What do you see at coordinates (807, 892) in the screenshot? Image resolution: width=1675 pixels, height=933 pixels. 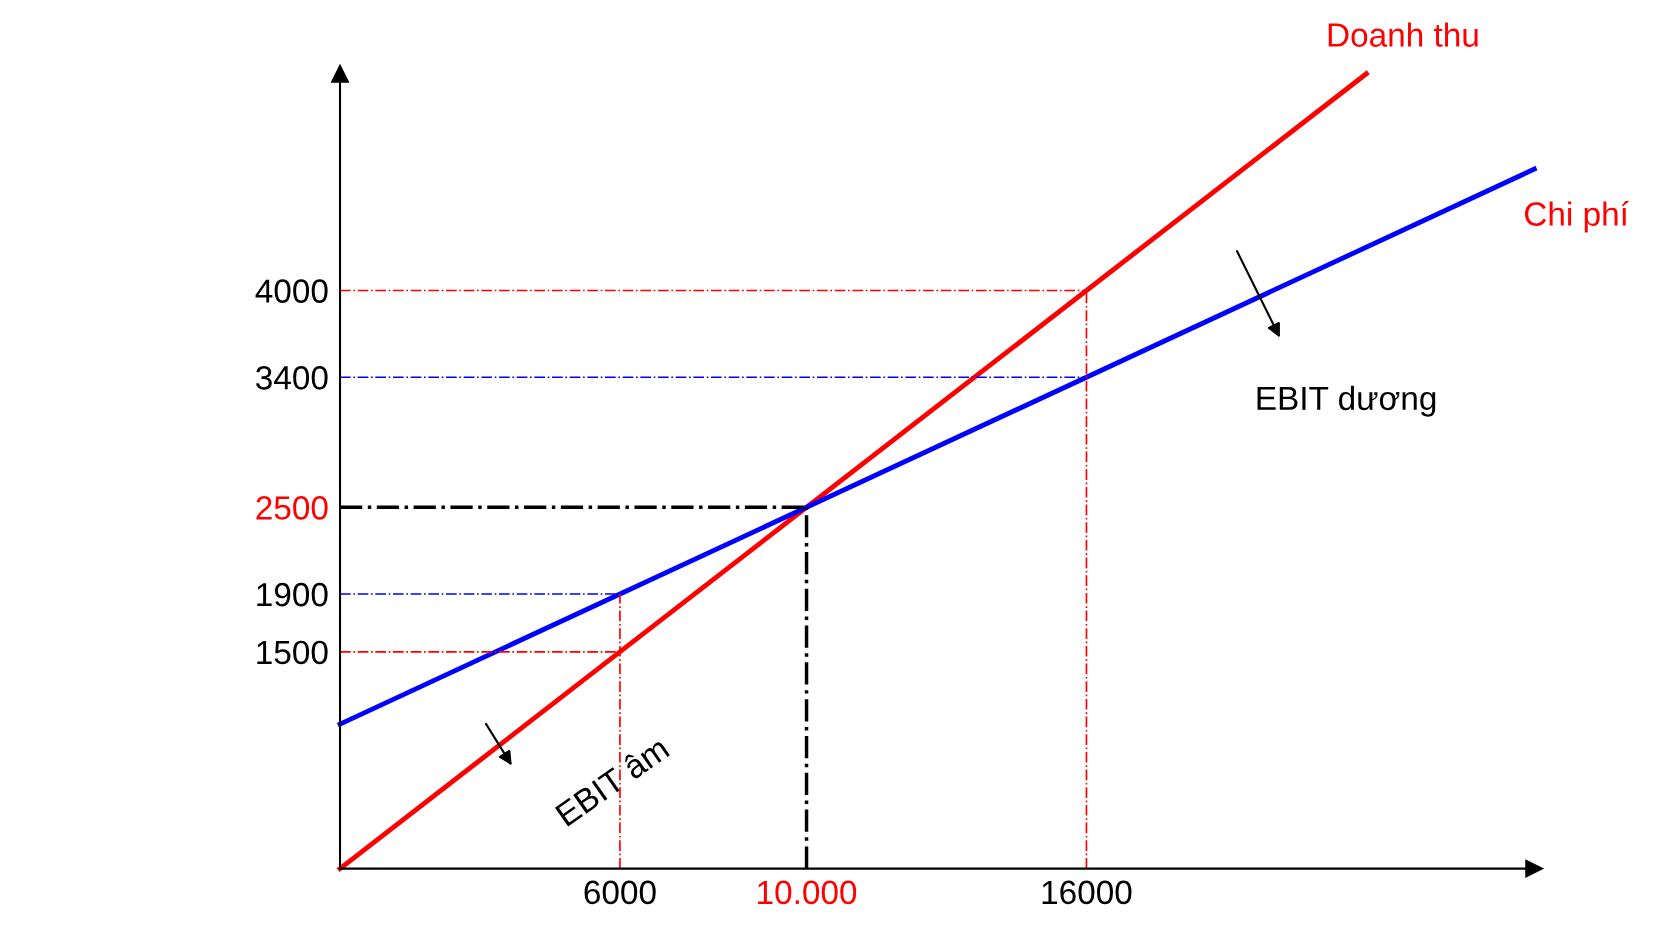 I see `x-tick-label: 10.000` at bounding box center [807, 892].